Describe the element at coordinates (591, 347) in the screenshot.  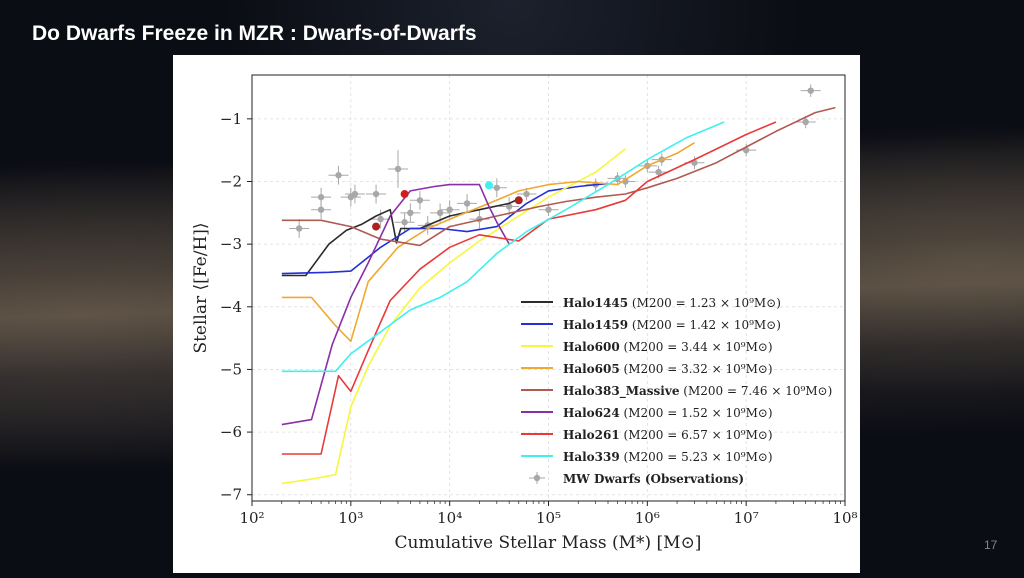
I see `legend-series-name: Halo600` at that location.